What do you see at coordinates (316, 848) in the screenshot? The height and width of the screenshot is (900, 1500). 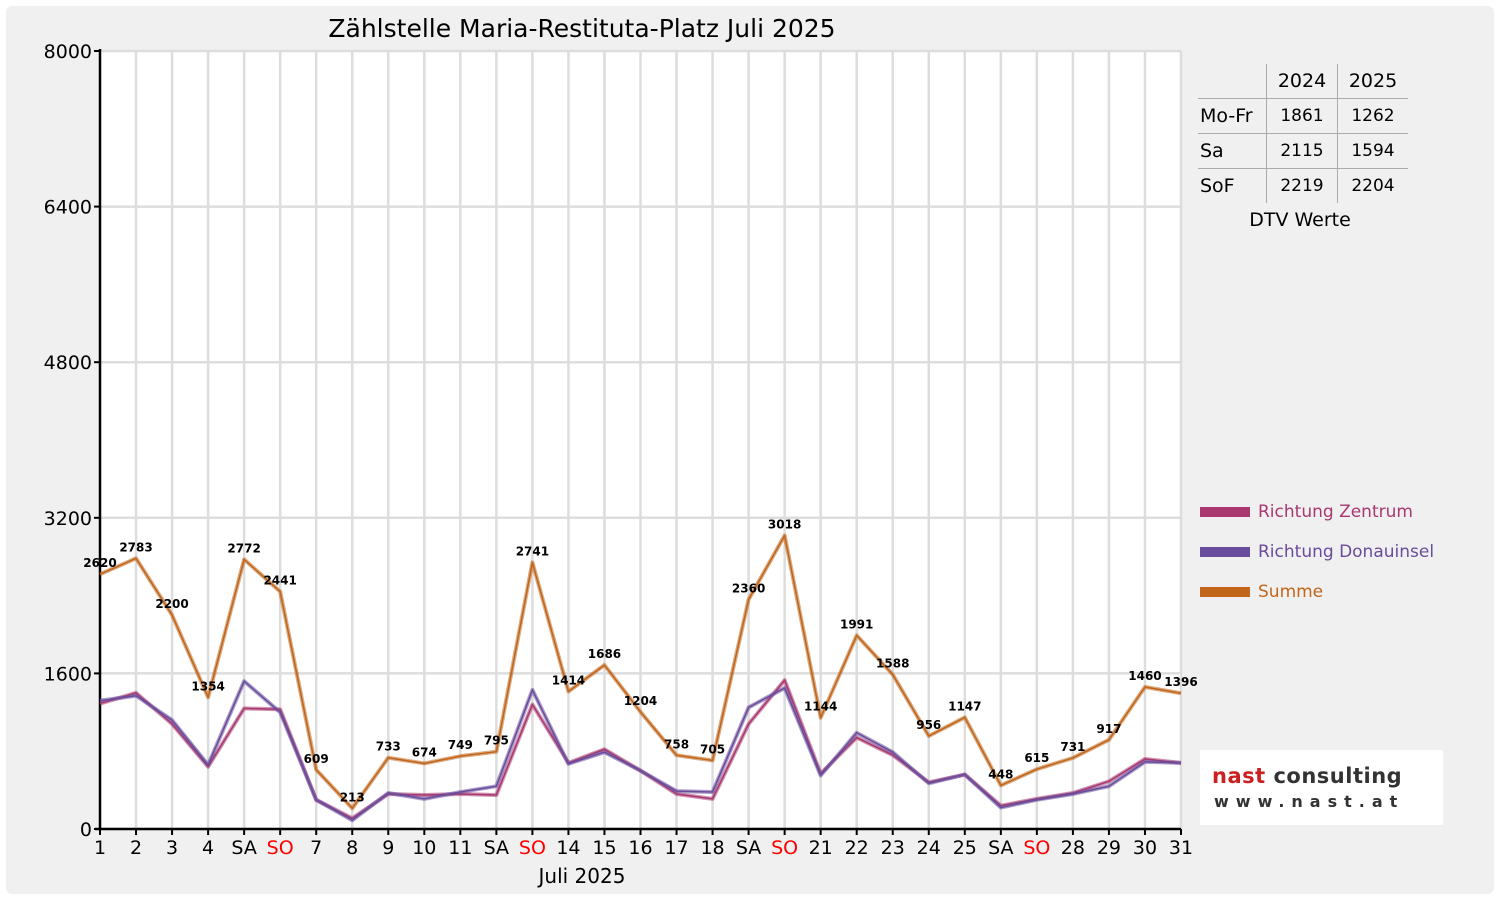 I see `x-tick-label: 7` at bounding box center [316, 848].